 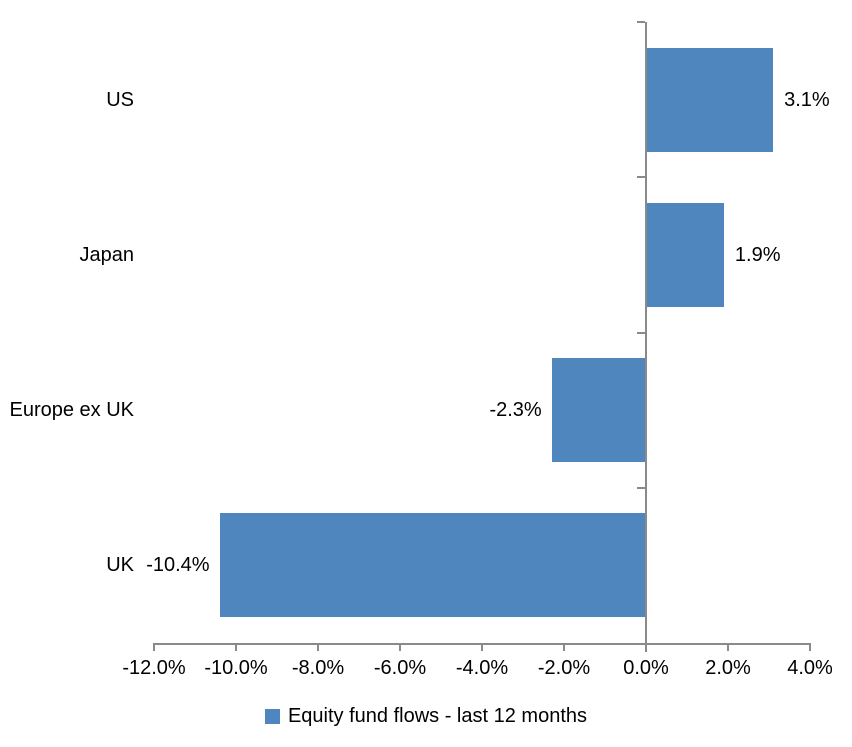 I want to click on data-label-uk: -10.4%, so click(x=178, y=565).